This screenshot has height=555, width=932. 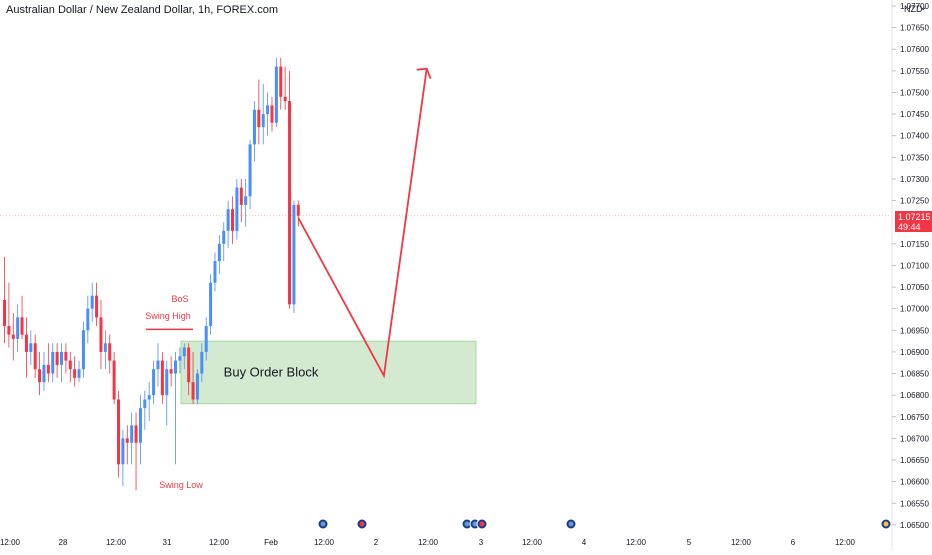 I want to click on chevron-down-icon: ⌄, so click(x=923, y=7).